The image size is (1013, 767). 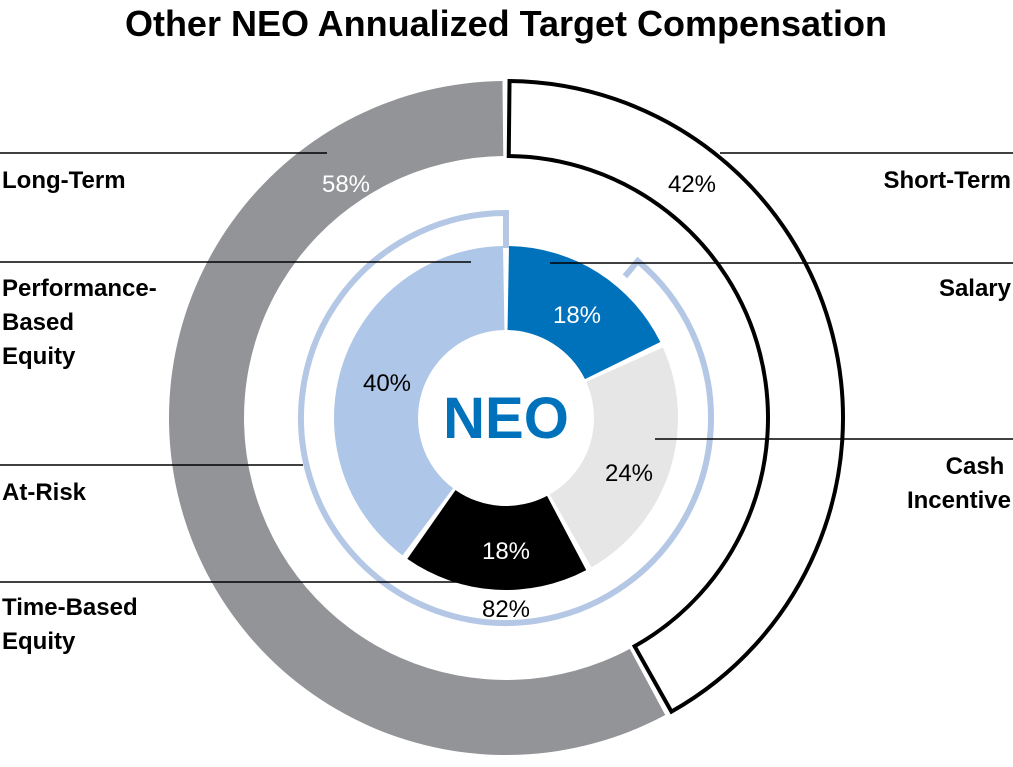 What do you see at coordinates (577, 315) in the screenshot?
I see `inner-label-salary: 18%` at bounding box center [577, 315].